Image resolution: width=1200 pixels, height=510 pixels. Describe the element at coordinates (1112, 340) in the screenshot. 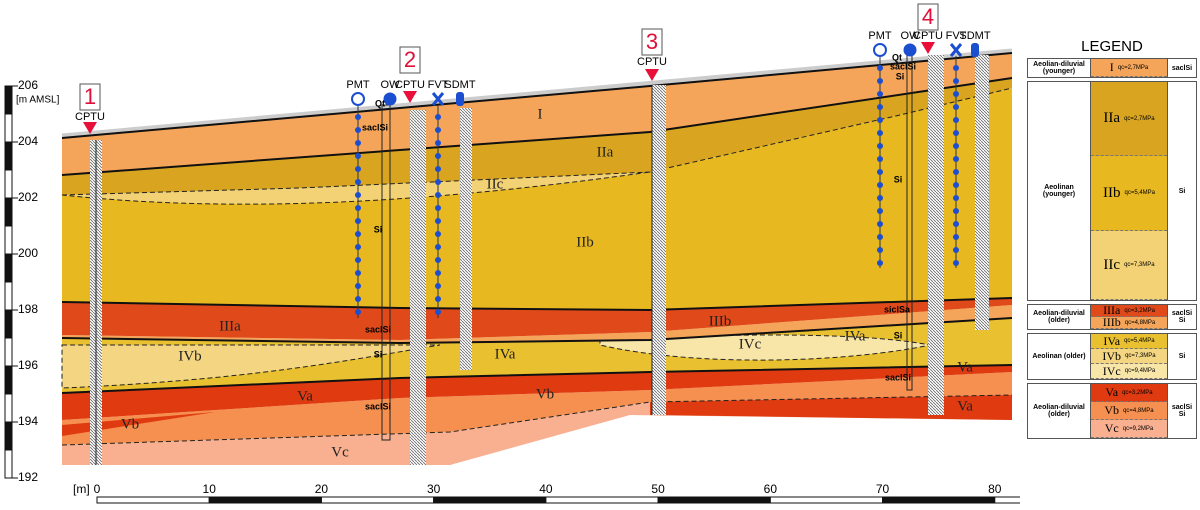

I see `unit-name: IVa` at that location.